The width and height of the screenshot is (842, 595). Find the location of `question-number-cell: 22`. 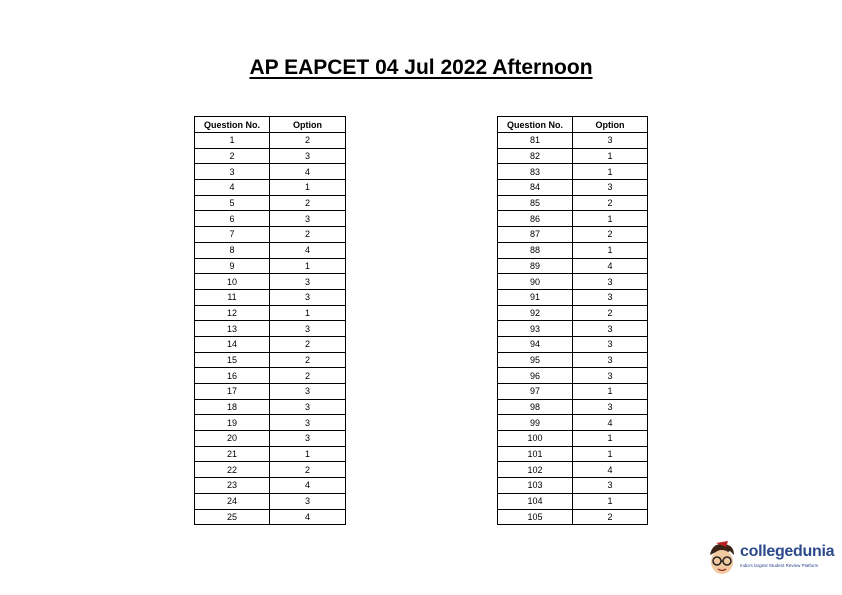

question-number-cell: 22 is located at coordinates (232, 470).